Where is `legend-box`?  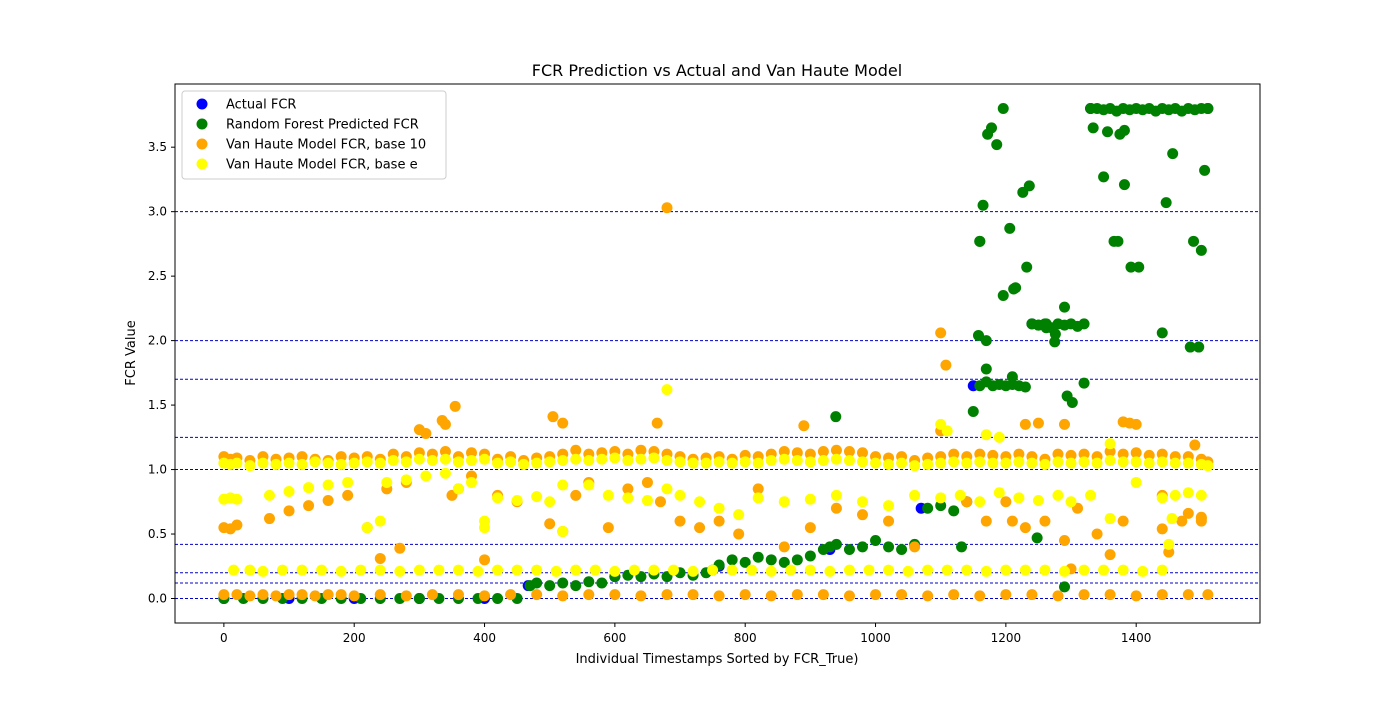 legend-box is located at coordinates (314, 135).